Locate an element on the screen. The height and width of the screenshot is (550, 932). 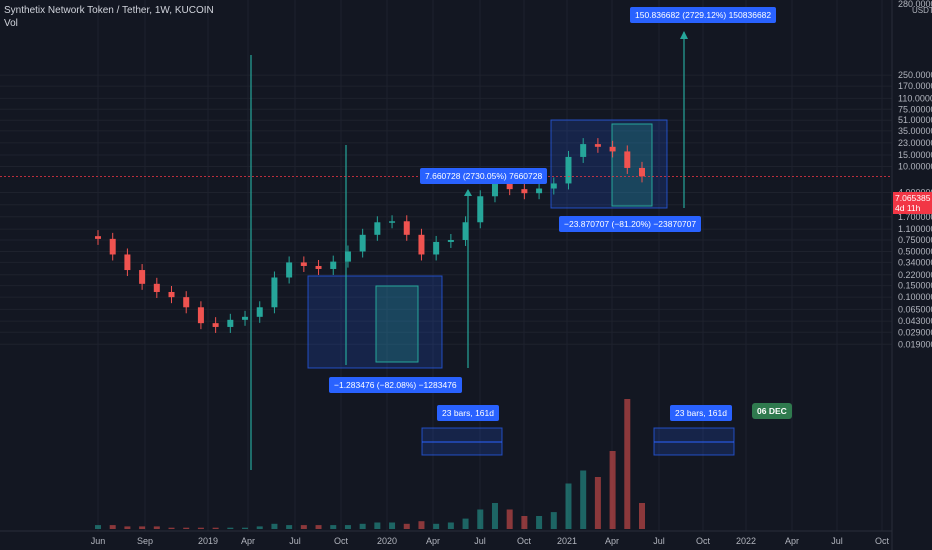
drop-zone-2021 is located at coordinates (632, 165).